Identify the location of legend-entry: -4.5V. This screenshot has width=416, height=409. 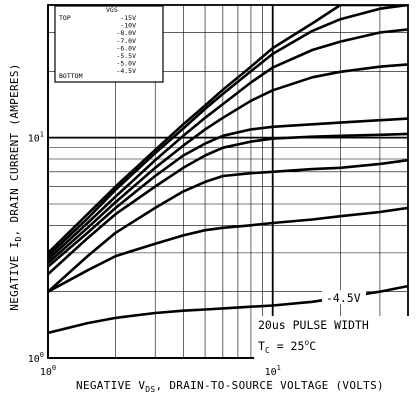
(126, 71).